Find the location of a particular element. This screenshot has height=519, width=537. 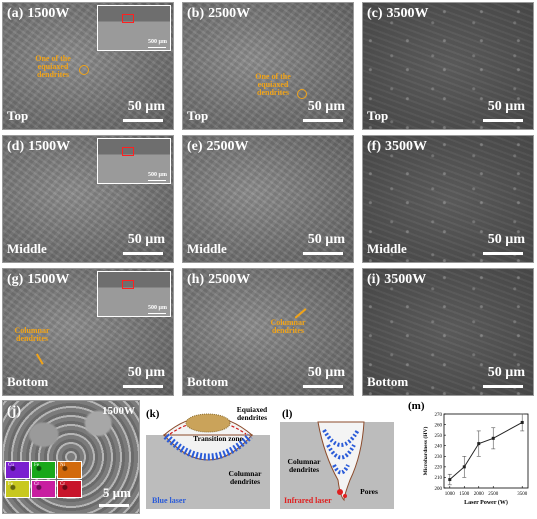

eds-map-cr: Cr is located at coordinates (43, 489).